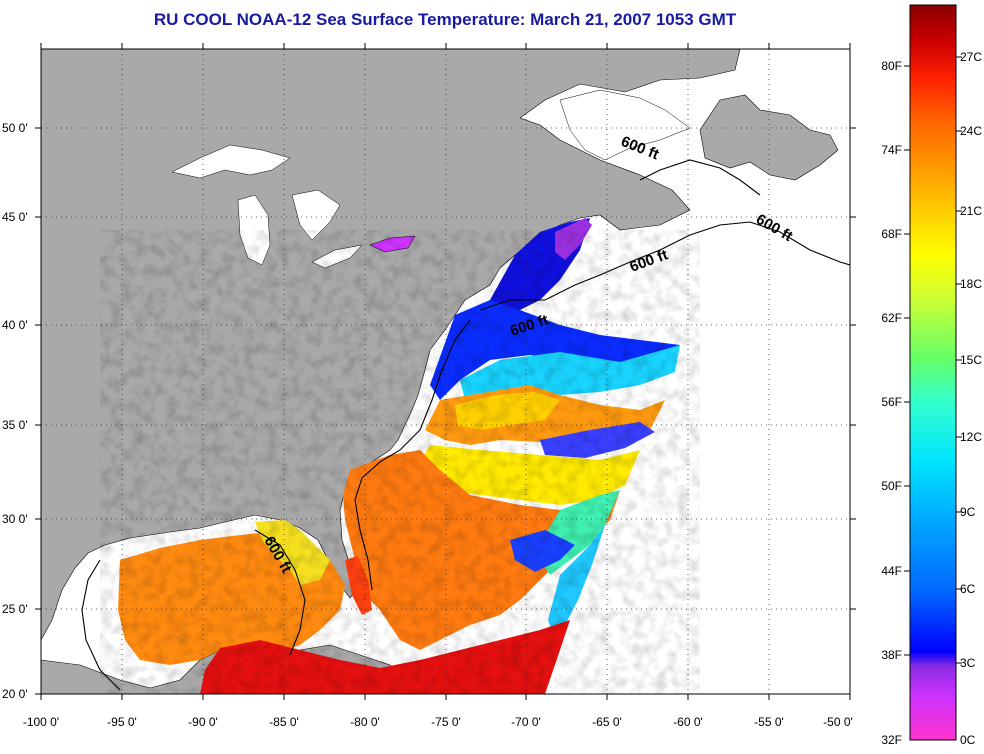  I want to click on lat-label: 35 0', so click(15, 425).